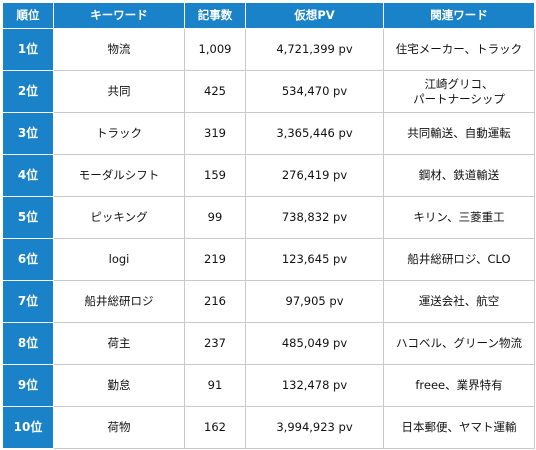 Image resolution: width=536 pixels, height=450 pixels. What do you see at coordinates (215, 133) in the screenshot?
I see `article-count-cell: 319` at bounding box center [215, 133].